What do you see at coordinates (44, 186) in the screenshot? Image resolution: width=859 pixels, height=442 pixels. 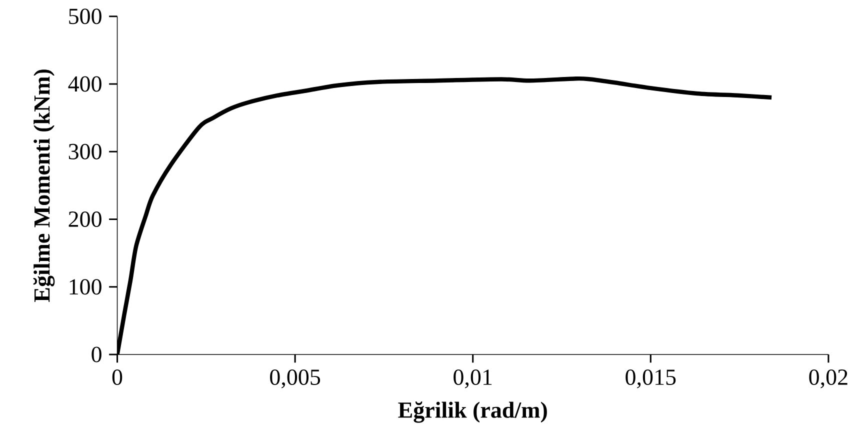 I see `y-axis-title: Eğilme Momenti (kNm)` at bounding box center [44, 186].